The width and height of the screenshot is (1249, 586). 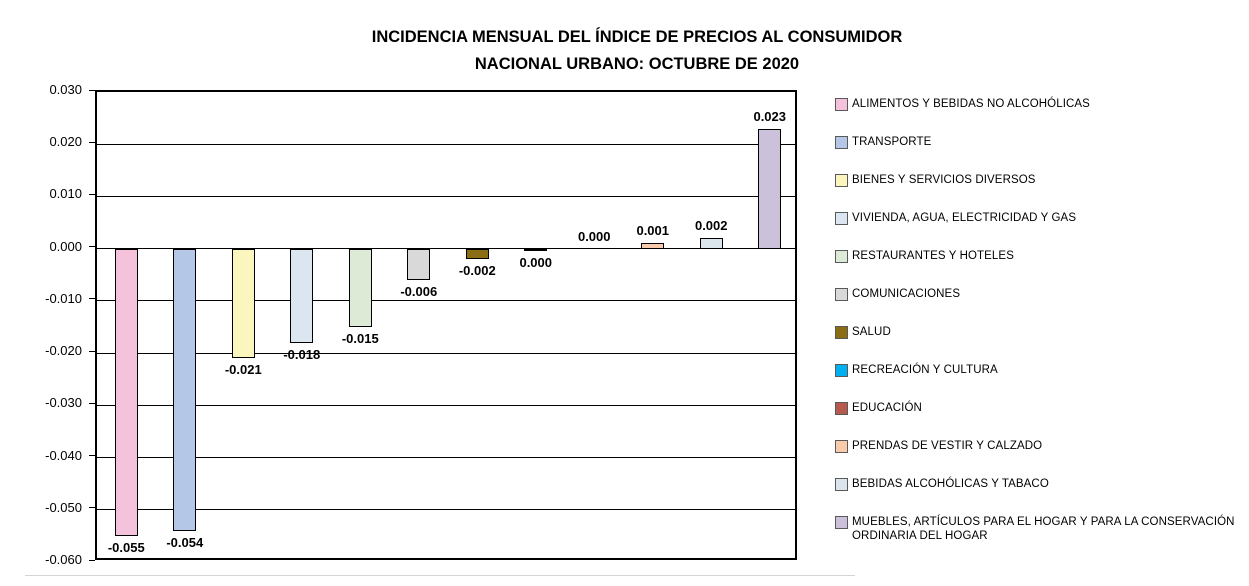 I want to click on legend-item: VIVIENDA, AGUA, ELECTRICIDAD Y GAS, so click(x=1038, y=218).